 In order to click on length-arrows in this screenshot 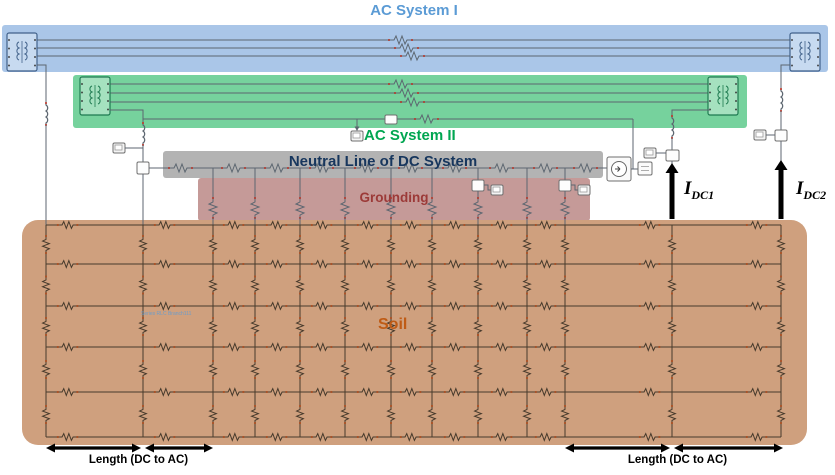, I will do `click(414, 448)`.